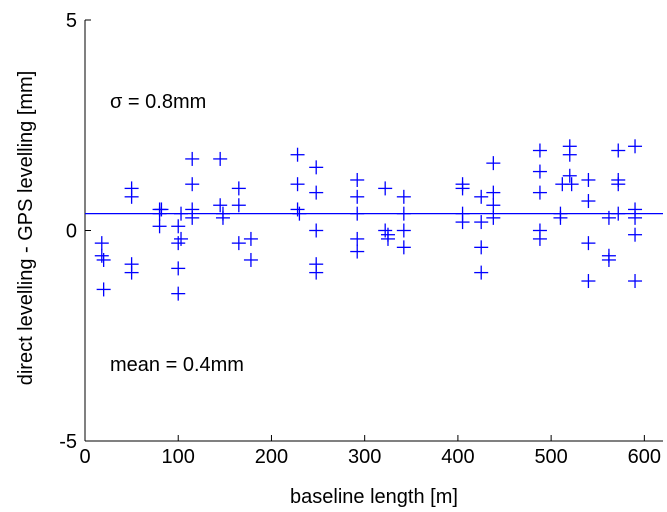 The width and height of the screenshot is (667, 512). Describe the element at coordinates (177, 365) in the screenshot. I see `mean-annotation: mean = 0.4mm` at that location.